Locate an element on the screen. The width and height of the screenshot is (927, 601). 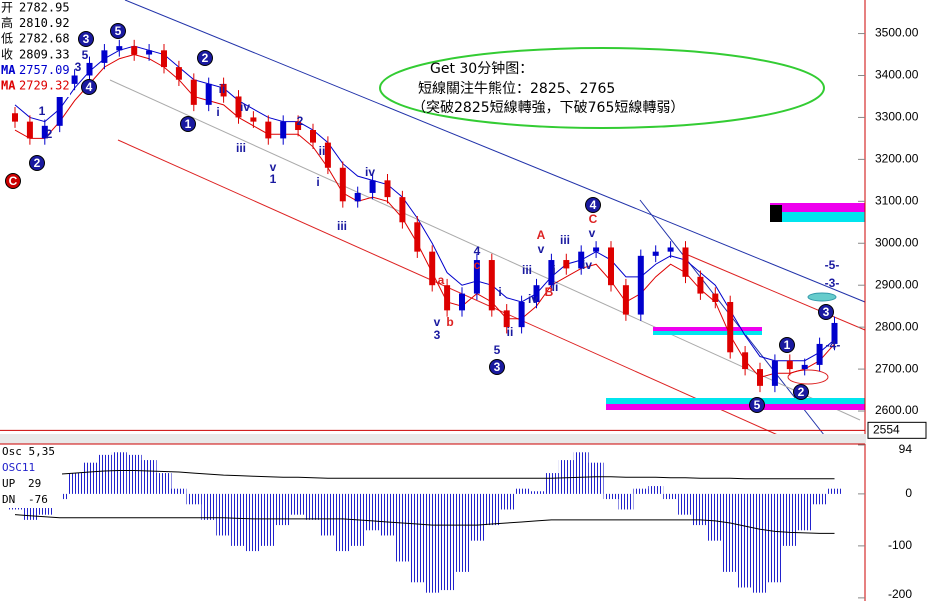
wave-label: -4- is located at coordinates (833, 345).